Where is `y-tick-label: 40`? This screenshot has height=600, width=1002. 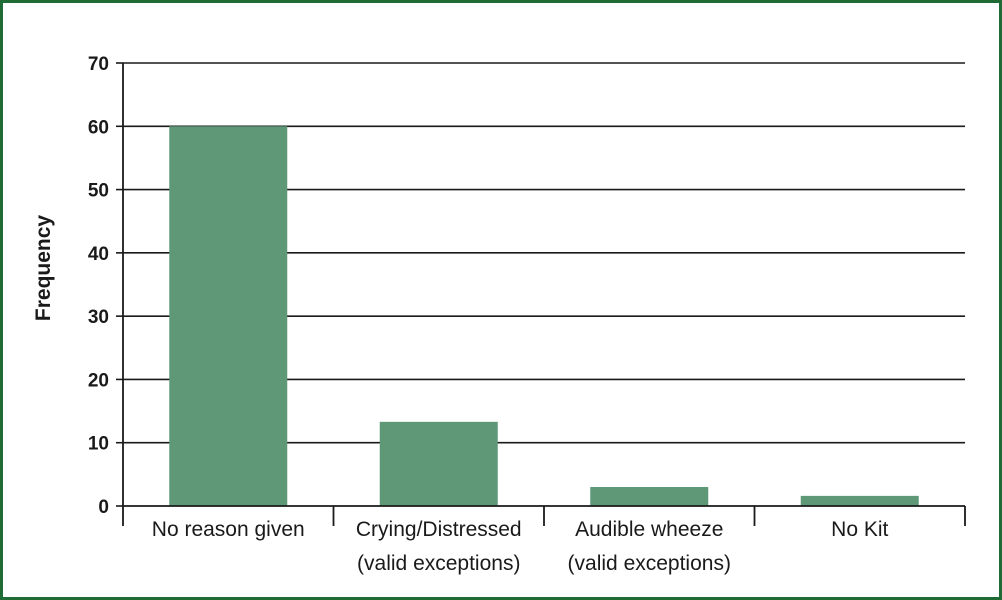 y-tick-label: 40 is located at coordinates (98, 254).